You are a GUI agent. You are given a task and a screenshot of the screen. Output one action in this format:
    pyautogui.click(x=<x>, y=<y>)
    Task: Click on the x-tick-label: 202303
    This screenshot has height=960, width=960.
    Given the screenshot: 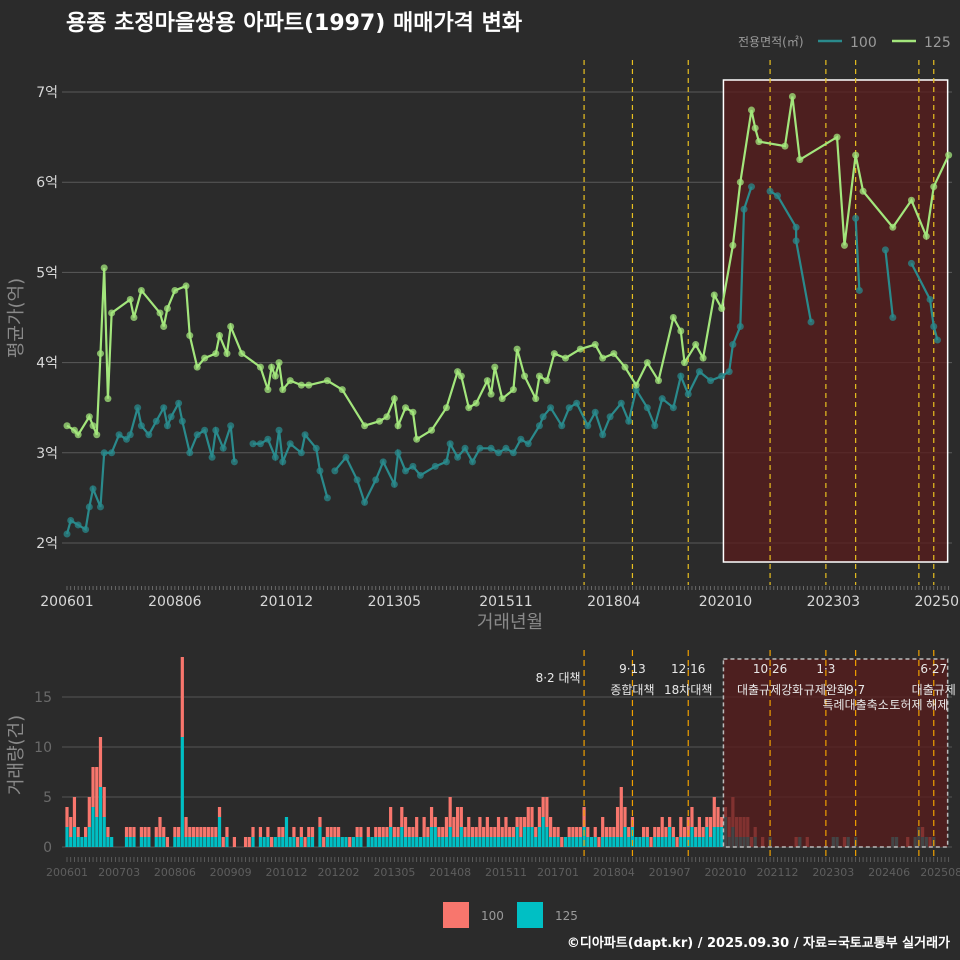 What is the action you would take?
    pyautogui.click(x=833, y=602)
    